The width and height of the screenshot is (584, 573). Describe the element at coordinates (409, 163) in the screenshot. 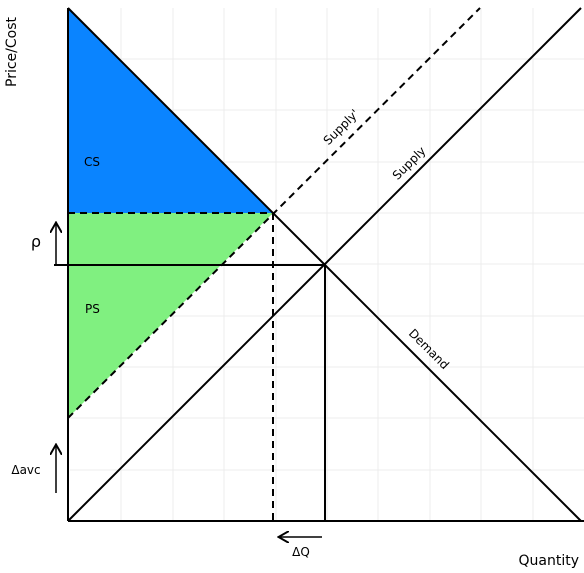

I see `supply-label: Supply` at that location.